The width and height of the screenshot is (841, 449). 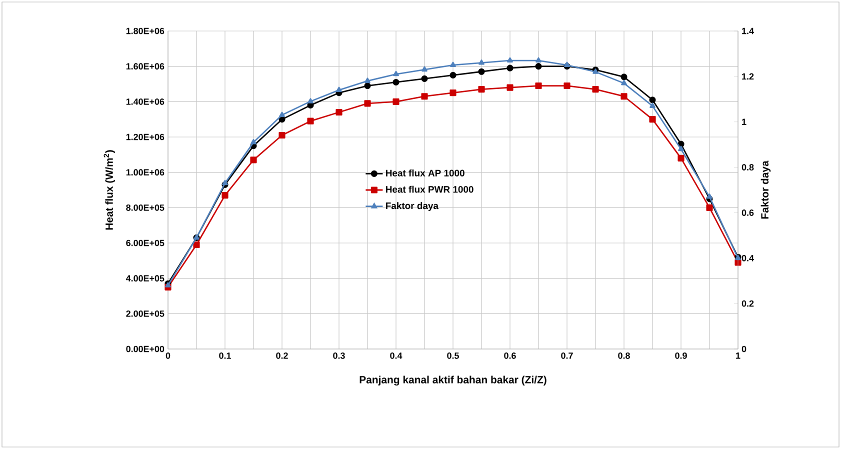 What do you see at coordinates (748, 213) in the screenshot?
I see `y2-tick-label: 0.6` at bounding box center [748, 213].